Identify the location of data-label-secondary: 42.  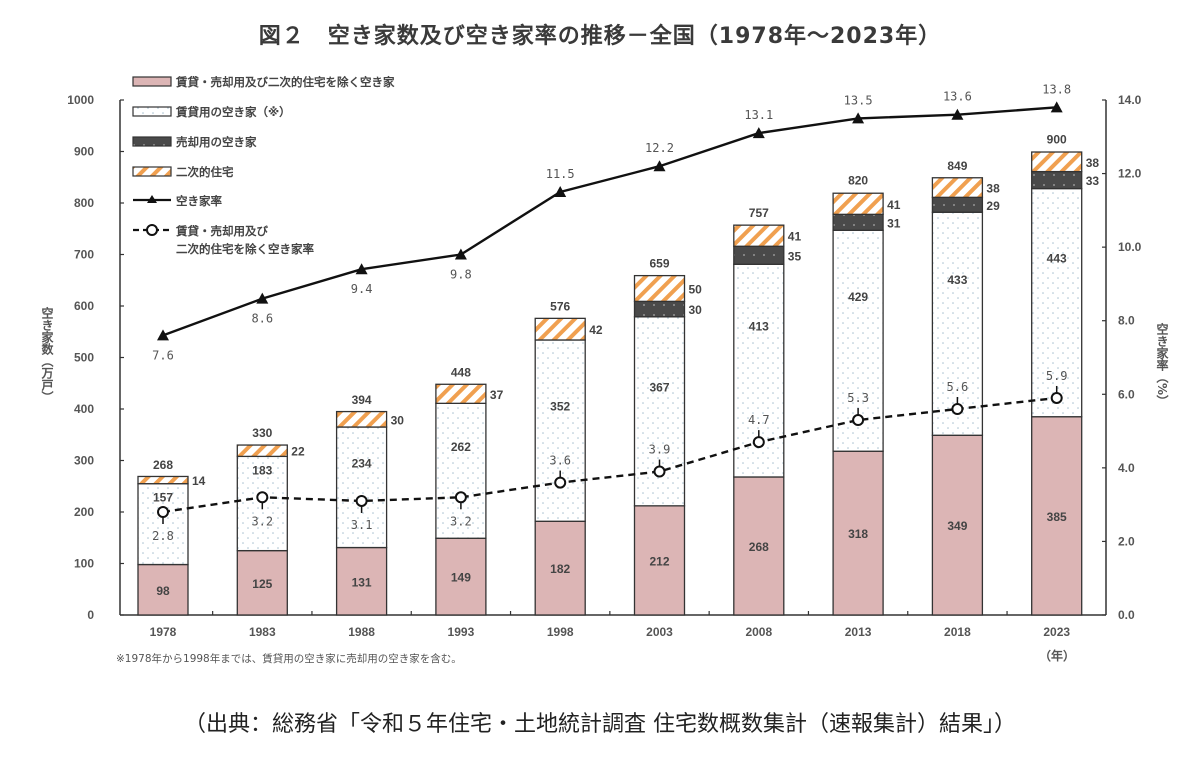
(596, 330).